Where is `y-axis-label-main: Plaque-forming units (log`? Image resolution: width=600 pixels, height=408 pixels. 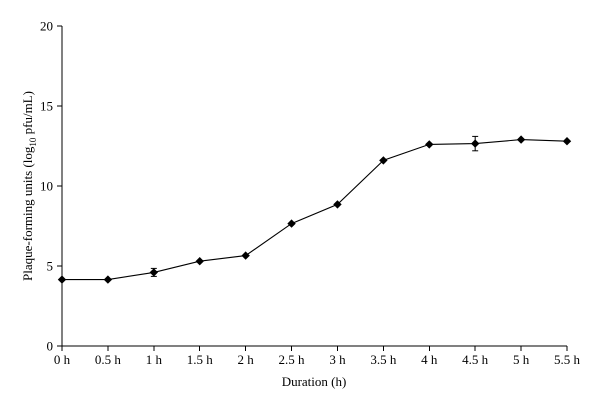
y-axis-label-main: Plaque-forming units (log is located at coordinates (27, 213).